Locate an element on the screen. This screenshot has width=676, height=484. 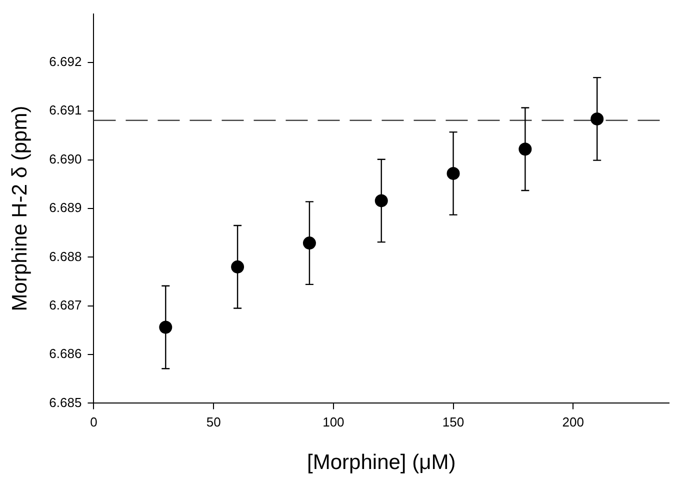
y-tick-label: 6.688 is located at coordinates (65, 256).